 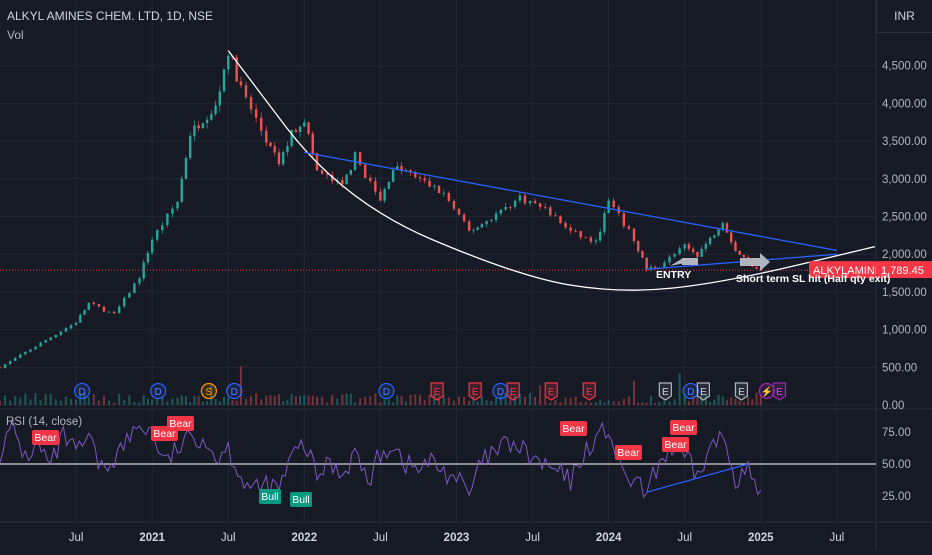 I want to click on time-scale: Jul 2021 Jul 2022 Jul 2023 Jul 2024 Jul 2025 Jul, so click(x=457, y=538).